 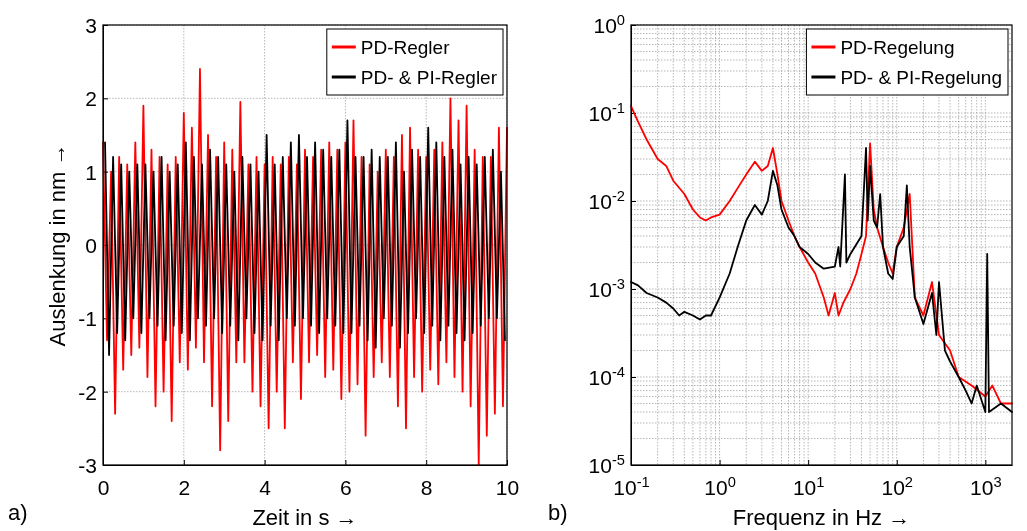 I want to click on x-tick-label: 10$^{3}$, so click(x=986, y=486).